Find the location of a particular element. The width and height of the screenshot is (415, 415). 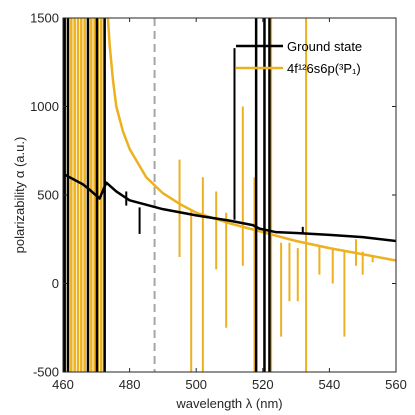

x-tick-label: 520 is located at coordinates (263, 384).